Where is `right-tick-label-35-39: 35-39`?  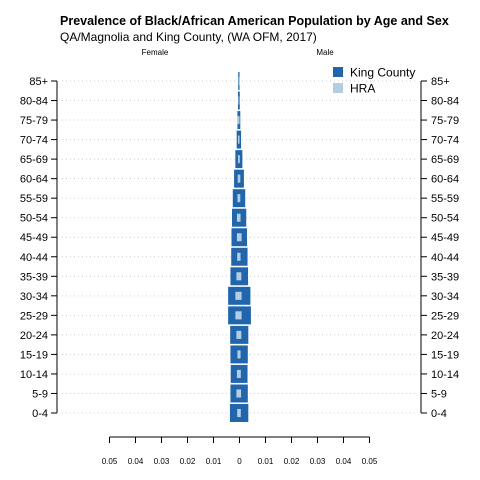
right-tick-label-35-39: 35-39 is located at coordinates (445, 277).